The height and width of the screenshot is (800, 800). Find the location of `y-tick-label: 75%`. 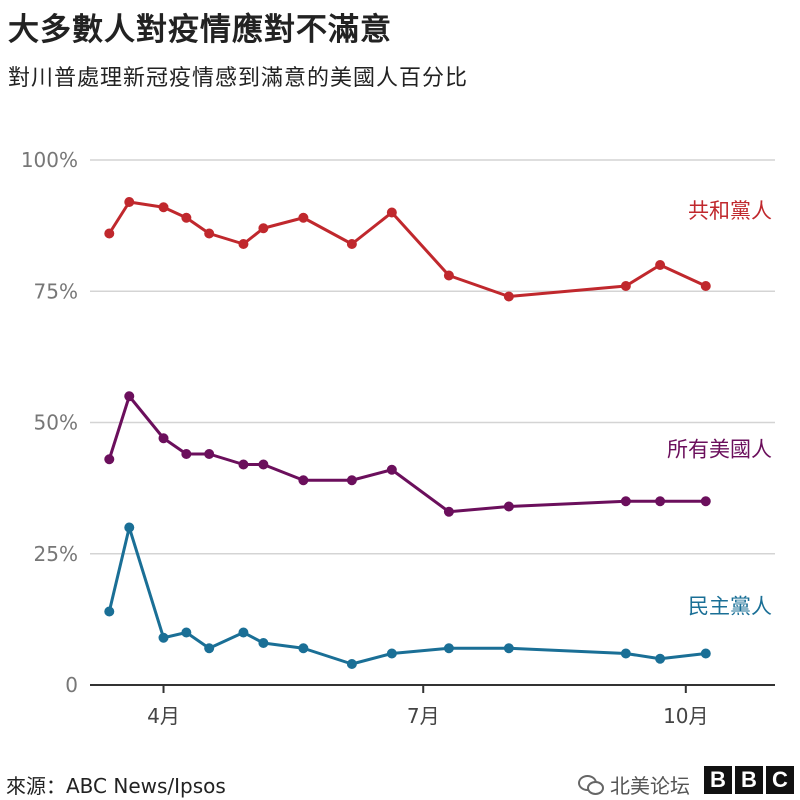

y-tick-label: 75% is located at coordinates (56, 291).